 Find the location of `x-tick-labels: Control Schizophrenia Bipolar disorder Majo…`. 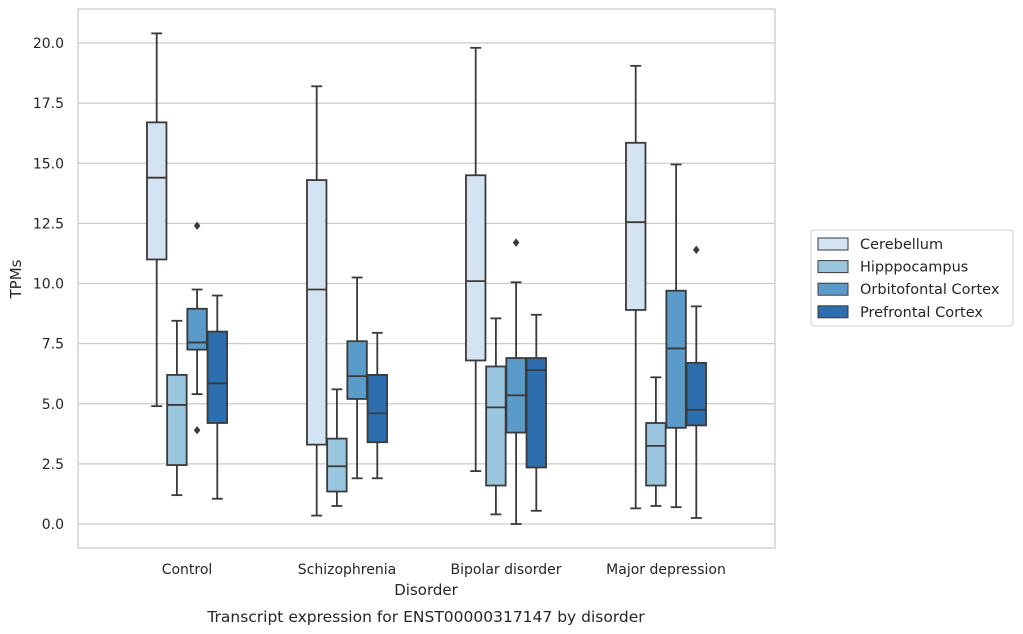

x-tick-labels: Control Schizophrenia Bipolar disorder Majo… is located at coordinates (444, 570).